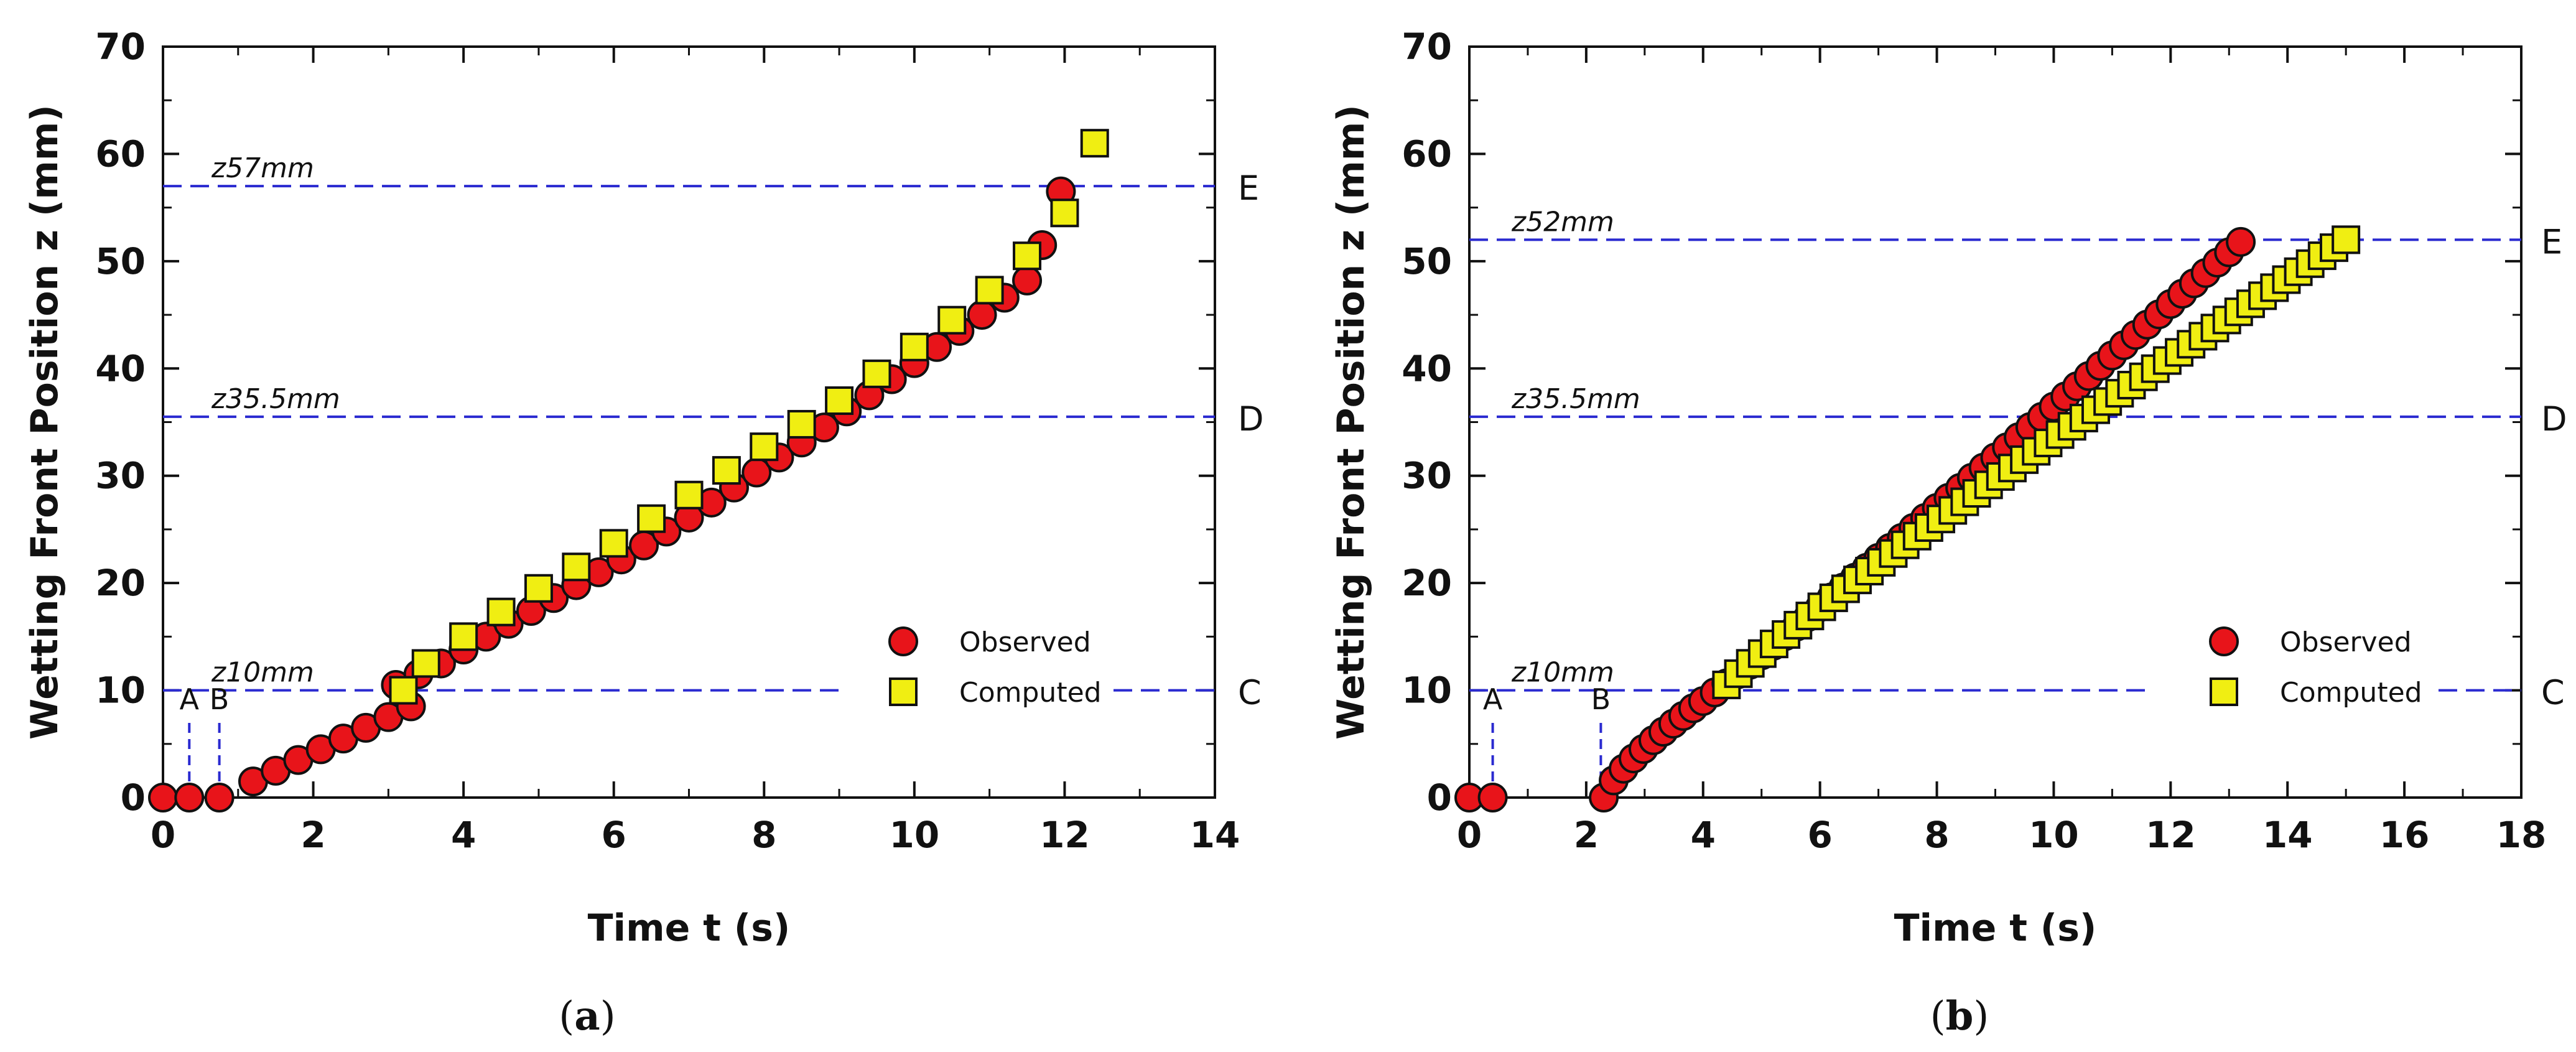 Image resolution: width=2576 pixels, height=1052 pixels. What do you see at coordinates (2521, 835) in the screenshot?
I see `x-tick-label: 18` at bounding box center [2521, 835].